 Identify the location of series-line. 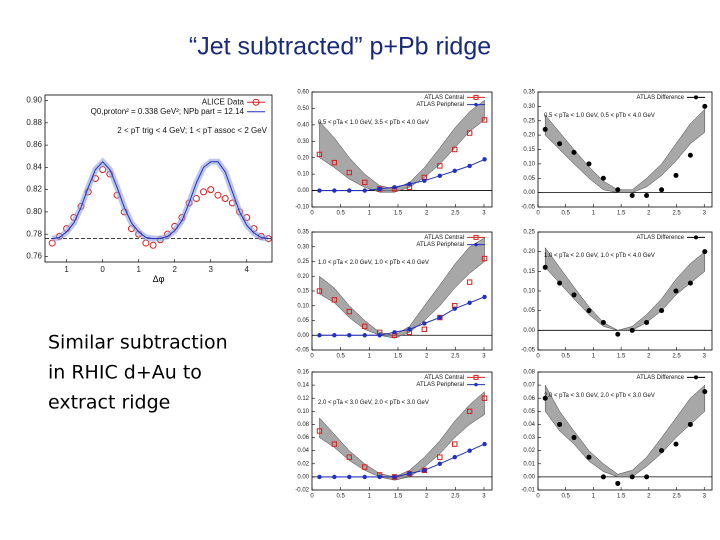
(160, 200).